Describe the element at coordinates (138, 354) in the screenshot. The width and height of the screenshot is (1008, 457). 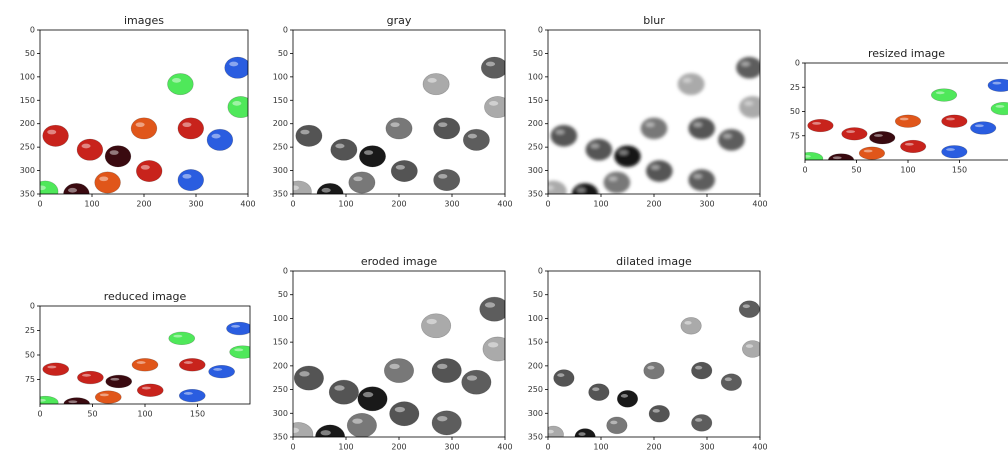
I see `subplot: reduced image 0 50 100 150 0 25 50 75` at that location.